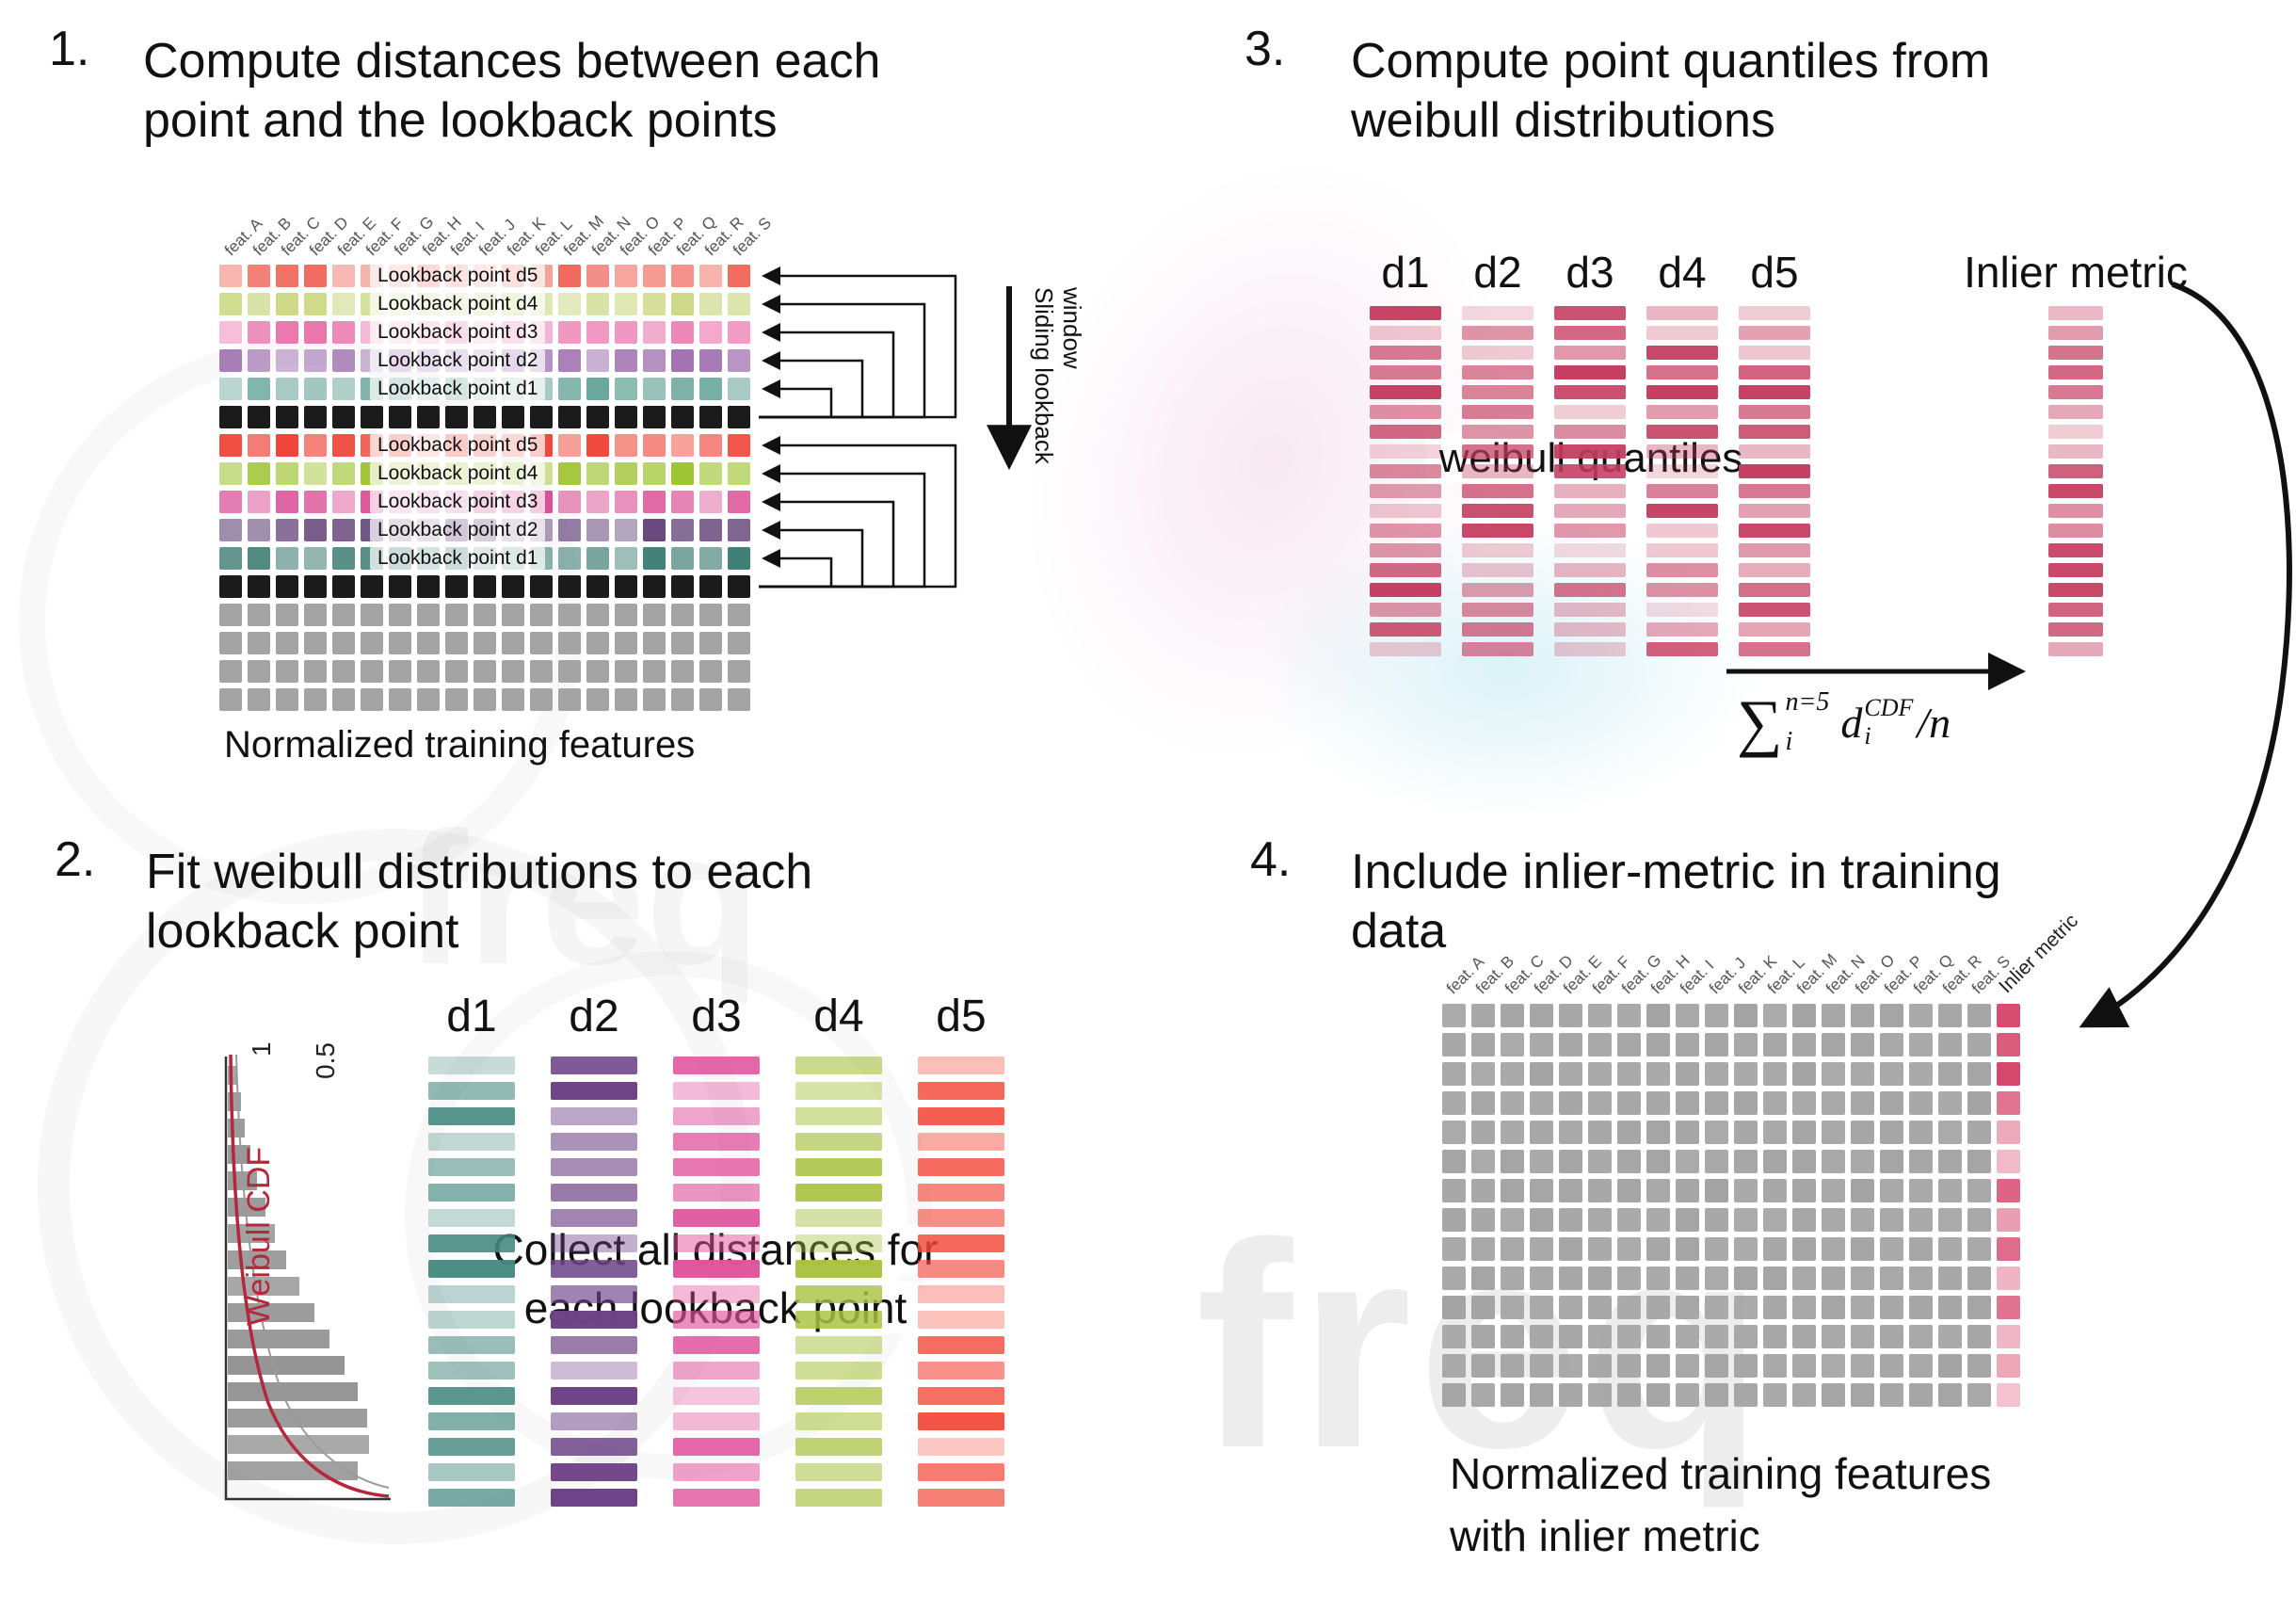 Image resolution: width=2296 pixels, height=1597 pixels. Describe the element at coordinates (487, 502) in the screenshot. I see `lookback-row: Lookback point d3` at that location.